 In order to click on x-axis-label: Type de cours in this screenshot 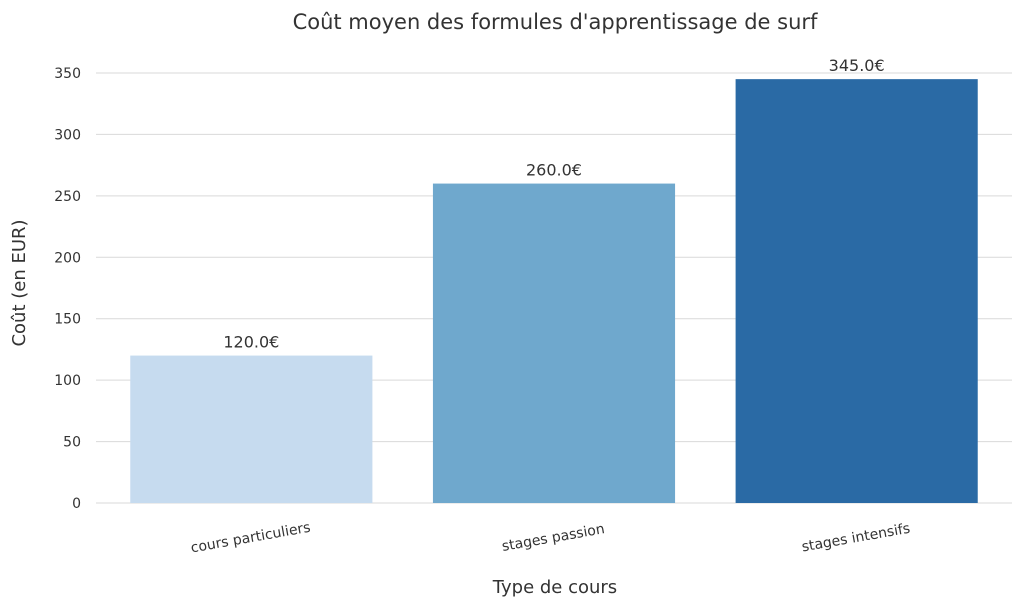, I will do `click(554, 587)`.